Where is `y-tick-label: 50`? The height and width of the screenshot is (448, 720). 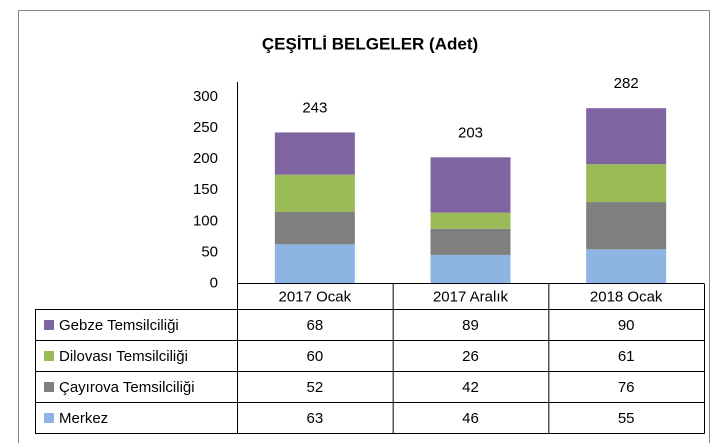
y-tick-label: 50 is located at coordinates (209, 251).